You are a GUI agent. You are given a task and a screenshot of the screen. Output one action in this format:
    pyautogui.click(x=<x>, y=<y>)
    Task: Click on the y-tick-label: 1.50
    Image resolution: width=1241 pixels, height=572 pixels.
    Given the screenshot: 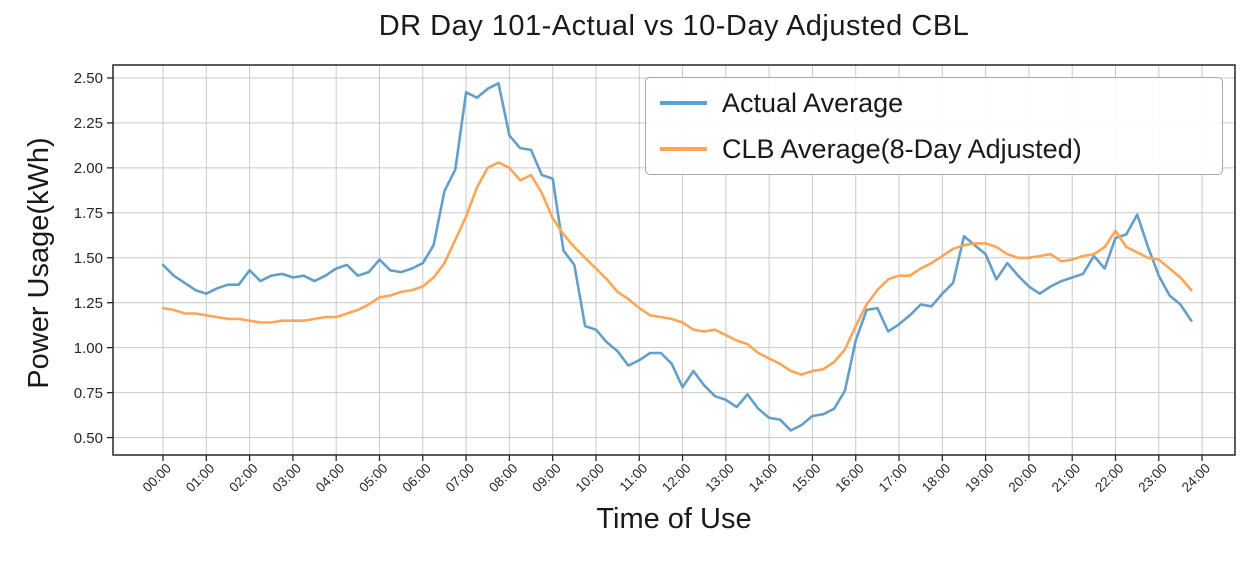 What is the action you would take?
    pyautogui.click(x=88, y=258)
    